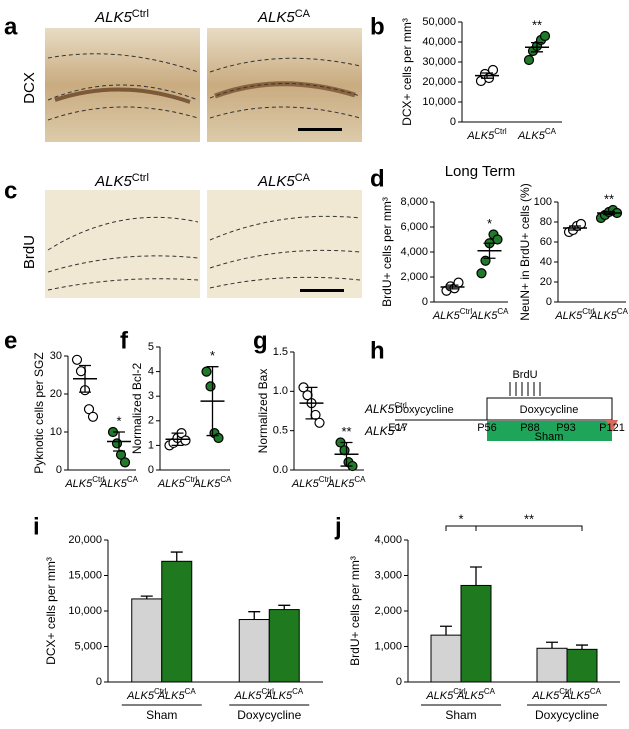 The height and width of the screenshot is (729, 629). Describe the element at coordinates (280, 470) in the screenshot. I see `y-tick-label: 0.0` at that location.